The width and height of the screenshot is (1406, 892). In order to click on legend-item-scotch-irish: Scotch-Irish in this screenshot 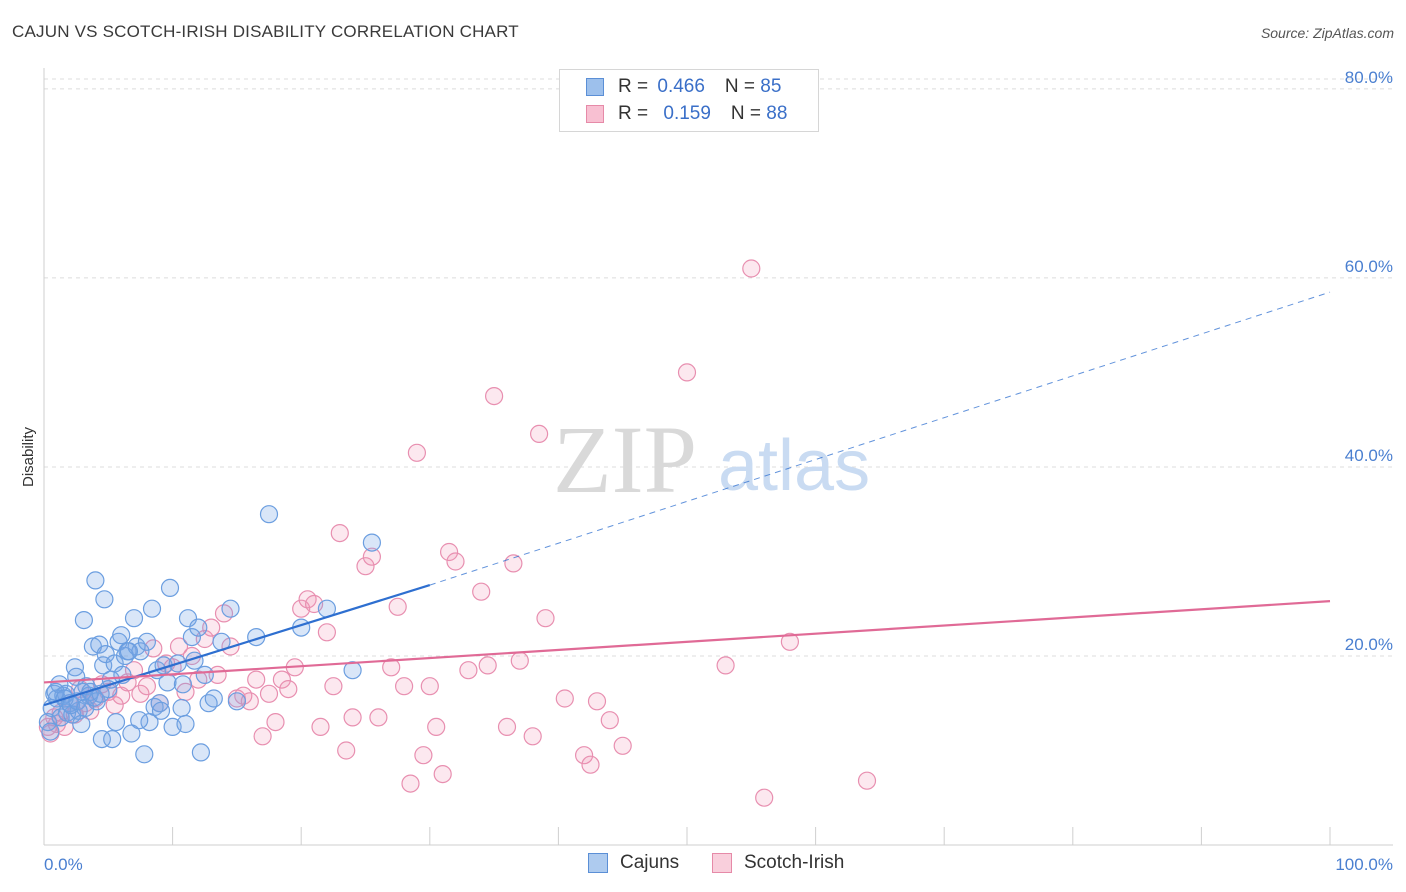, I will do `click(778, 863)`.